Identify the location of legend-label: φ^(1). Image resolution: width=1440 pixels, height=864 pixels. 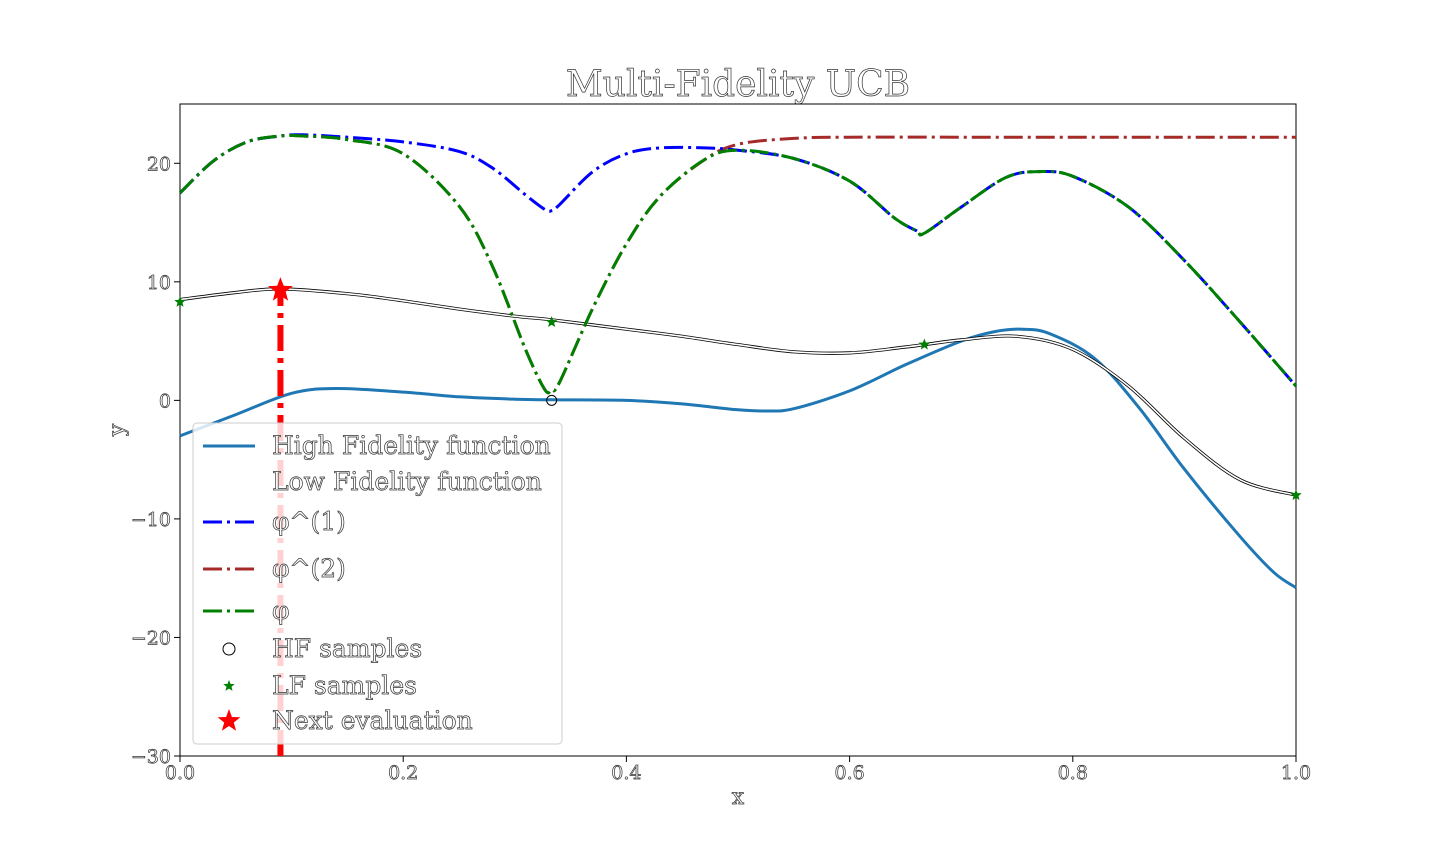
(309, 521).